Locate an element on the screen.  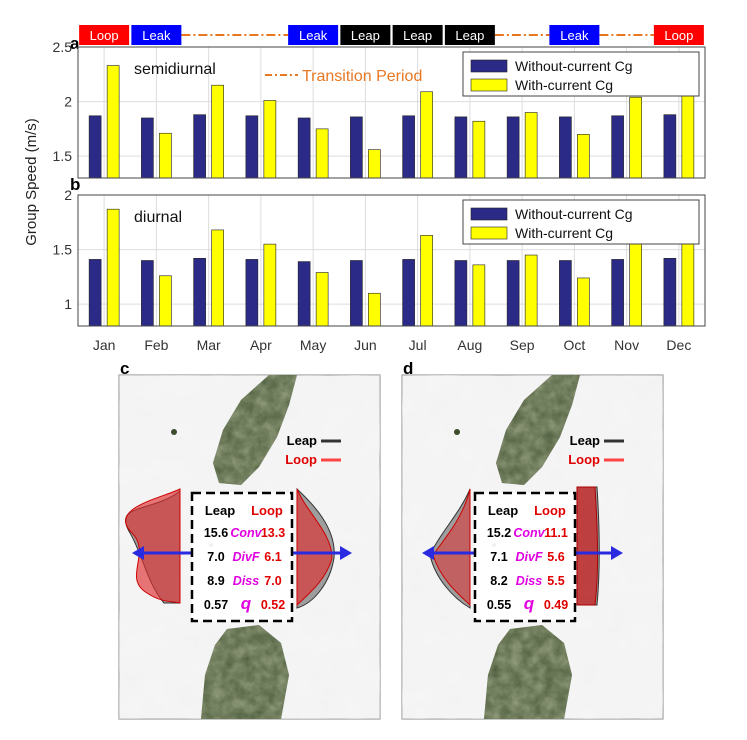
value-loop: 7.0 is located at coordinates (272, 581).